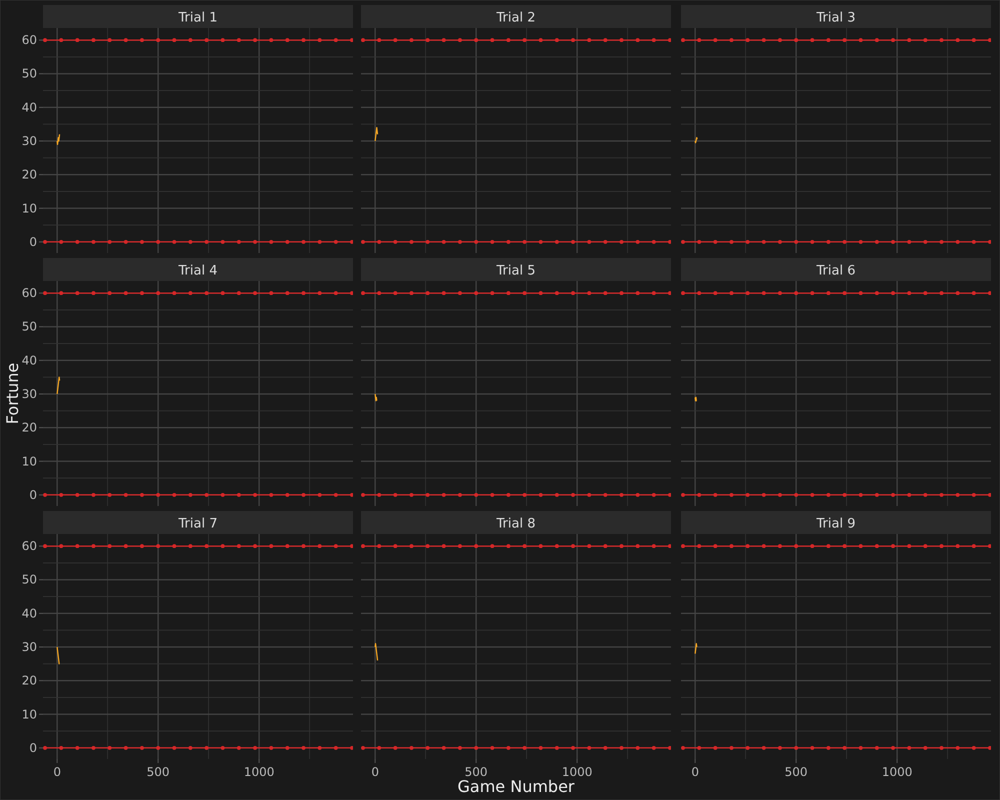 The width and height of the screenshot is (1000, 800). I want to click on chart-title: Trial 2, so click(516, 18).